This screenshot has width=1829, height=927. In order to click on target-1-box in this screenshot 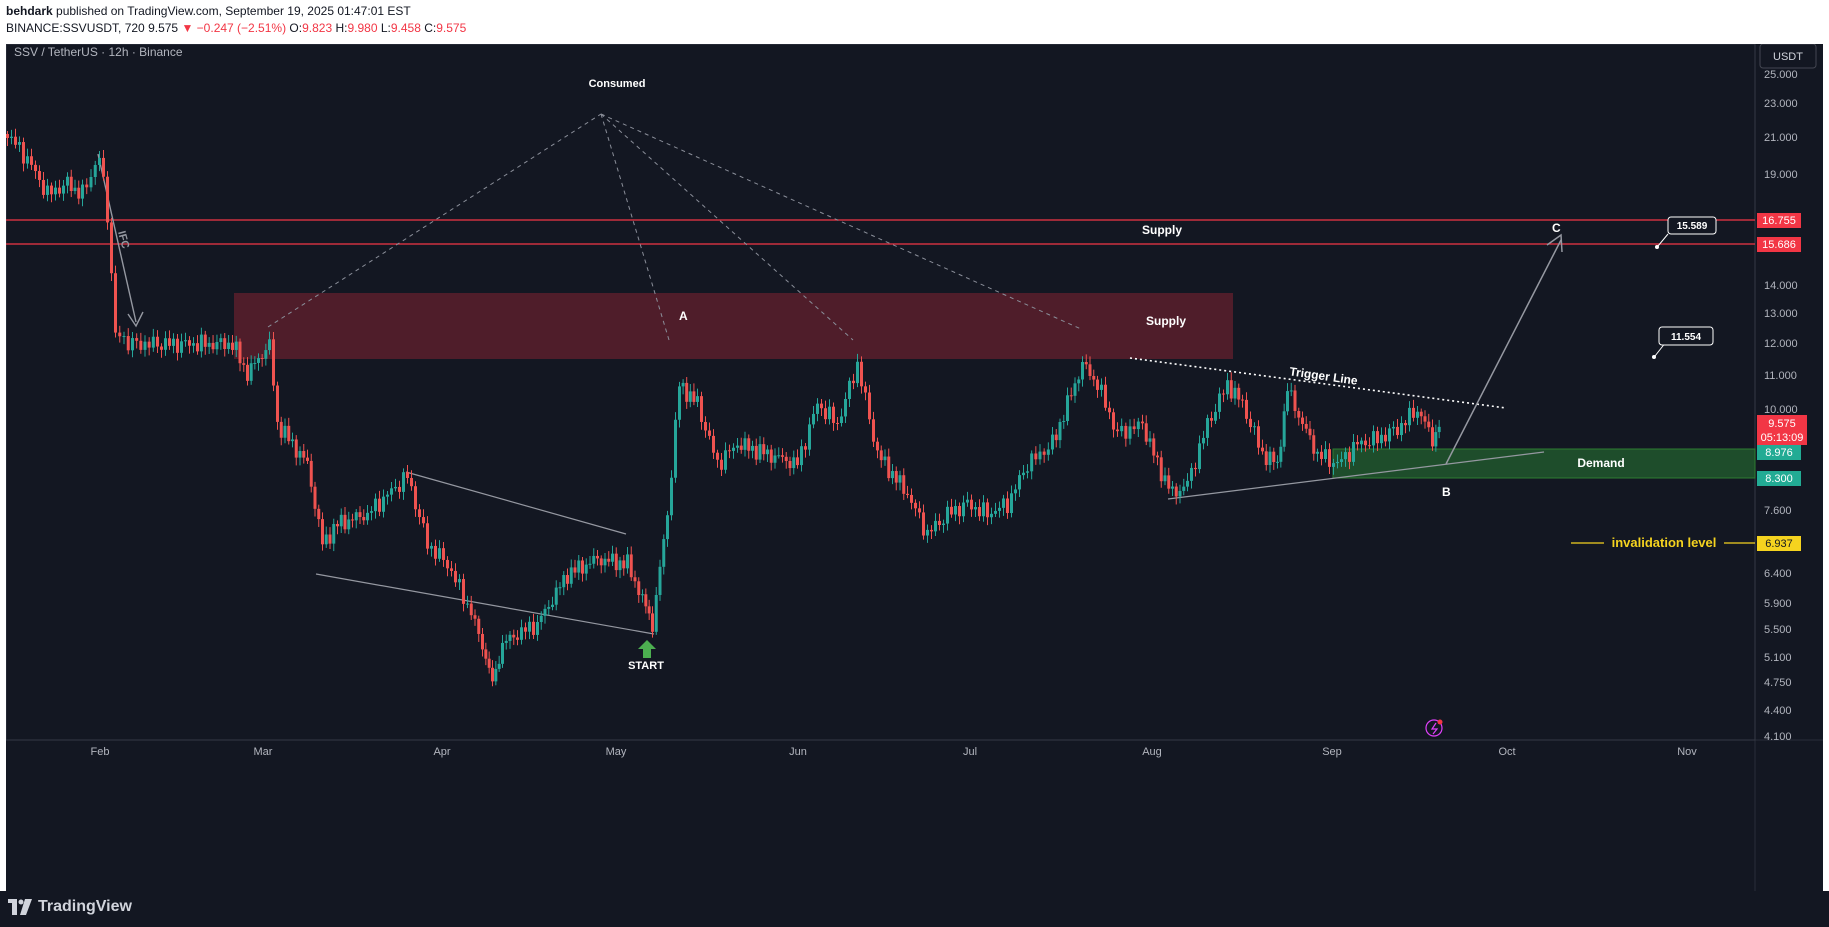, I will do `click(1692, 225)`.